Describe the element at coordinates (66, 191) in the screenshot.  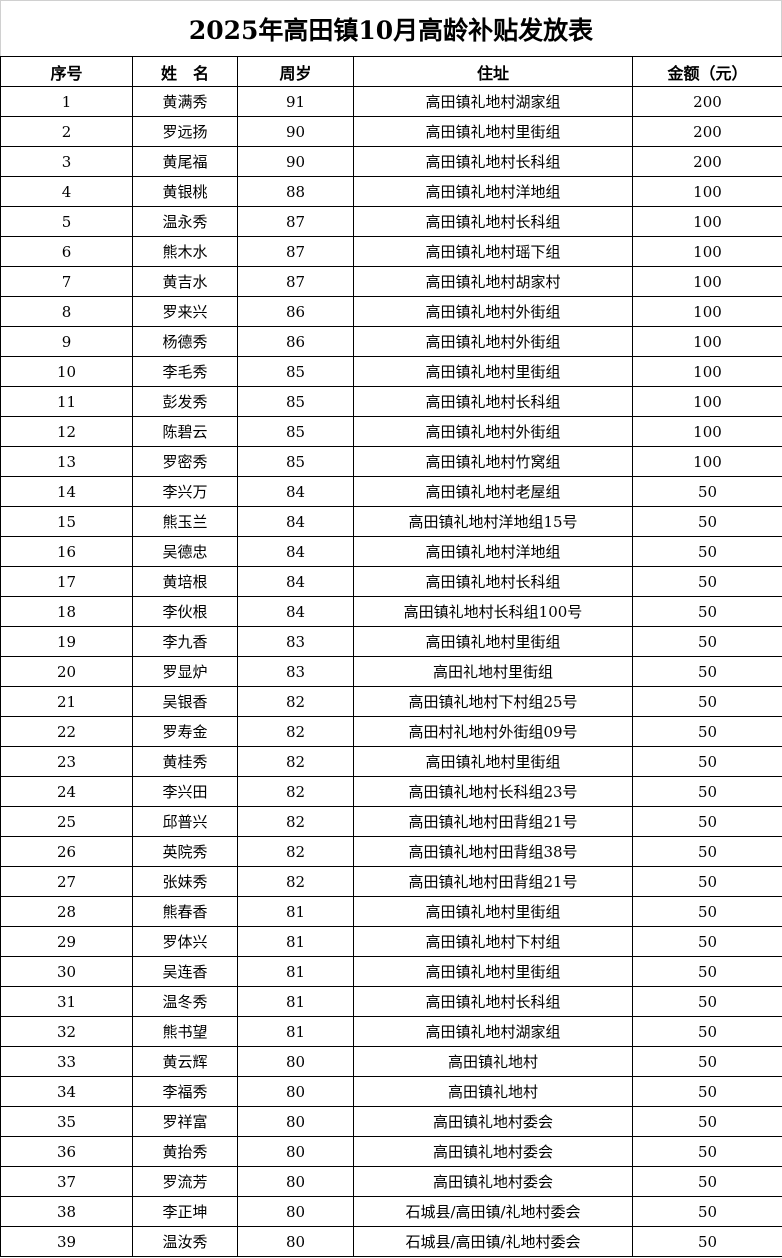
I see `cell-index: 4` at that location.